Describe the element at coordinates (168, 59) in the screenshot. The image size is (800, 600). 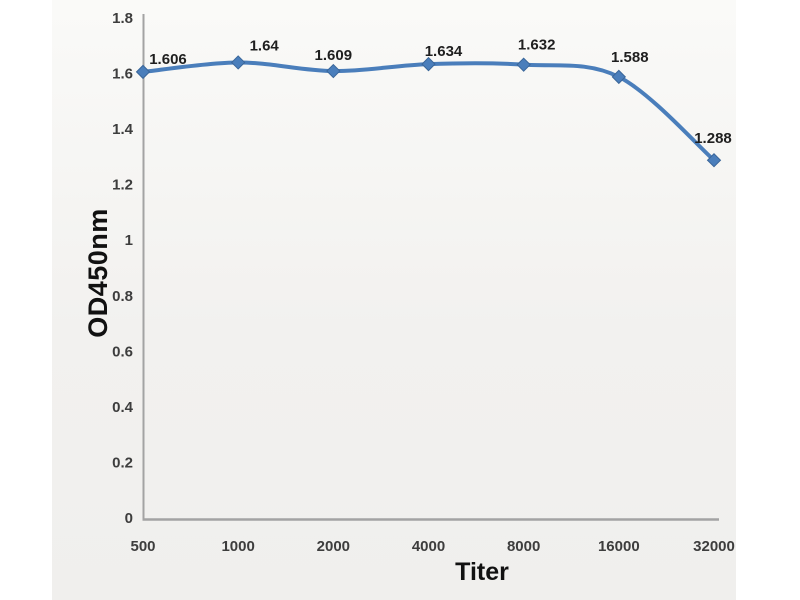
I see `data-point-label: 1.606` at that location.